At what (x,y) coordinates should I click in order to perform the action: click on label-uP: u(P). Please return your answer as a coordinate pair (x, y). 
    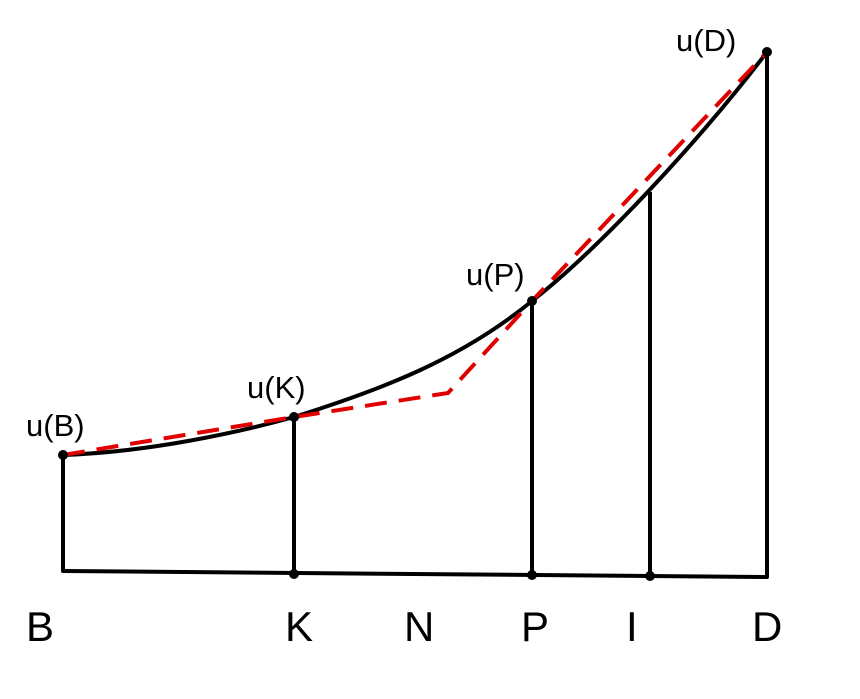
    Looking at the image, I should click on (495, 274).